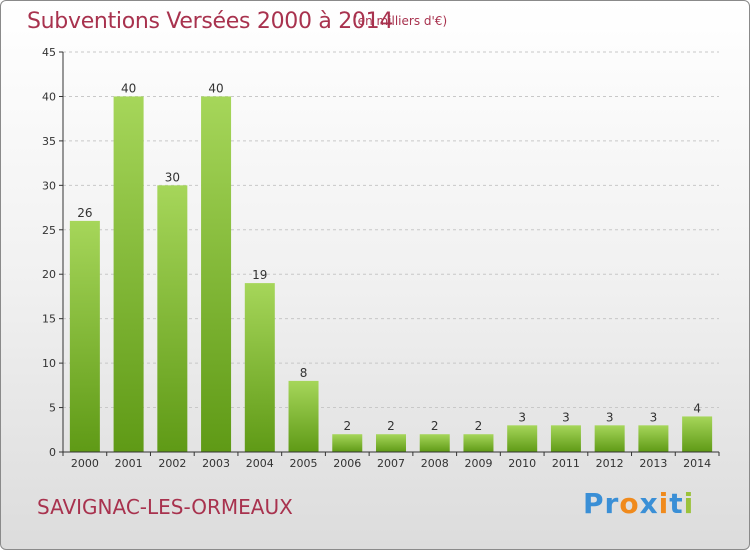  Describe the element at coordinates (391, 463) in the screenshot. I see `x-tick-label: 2007` at that location.